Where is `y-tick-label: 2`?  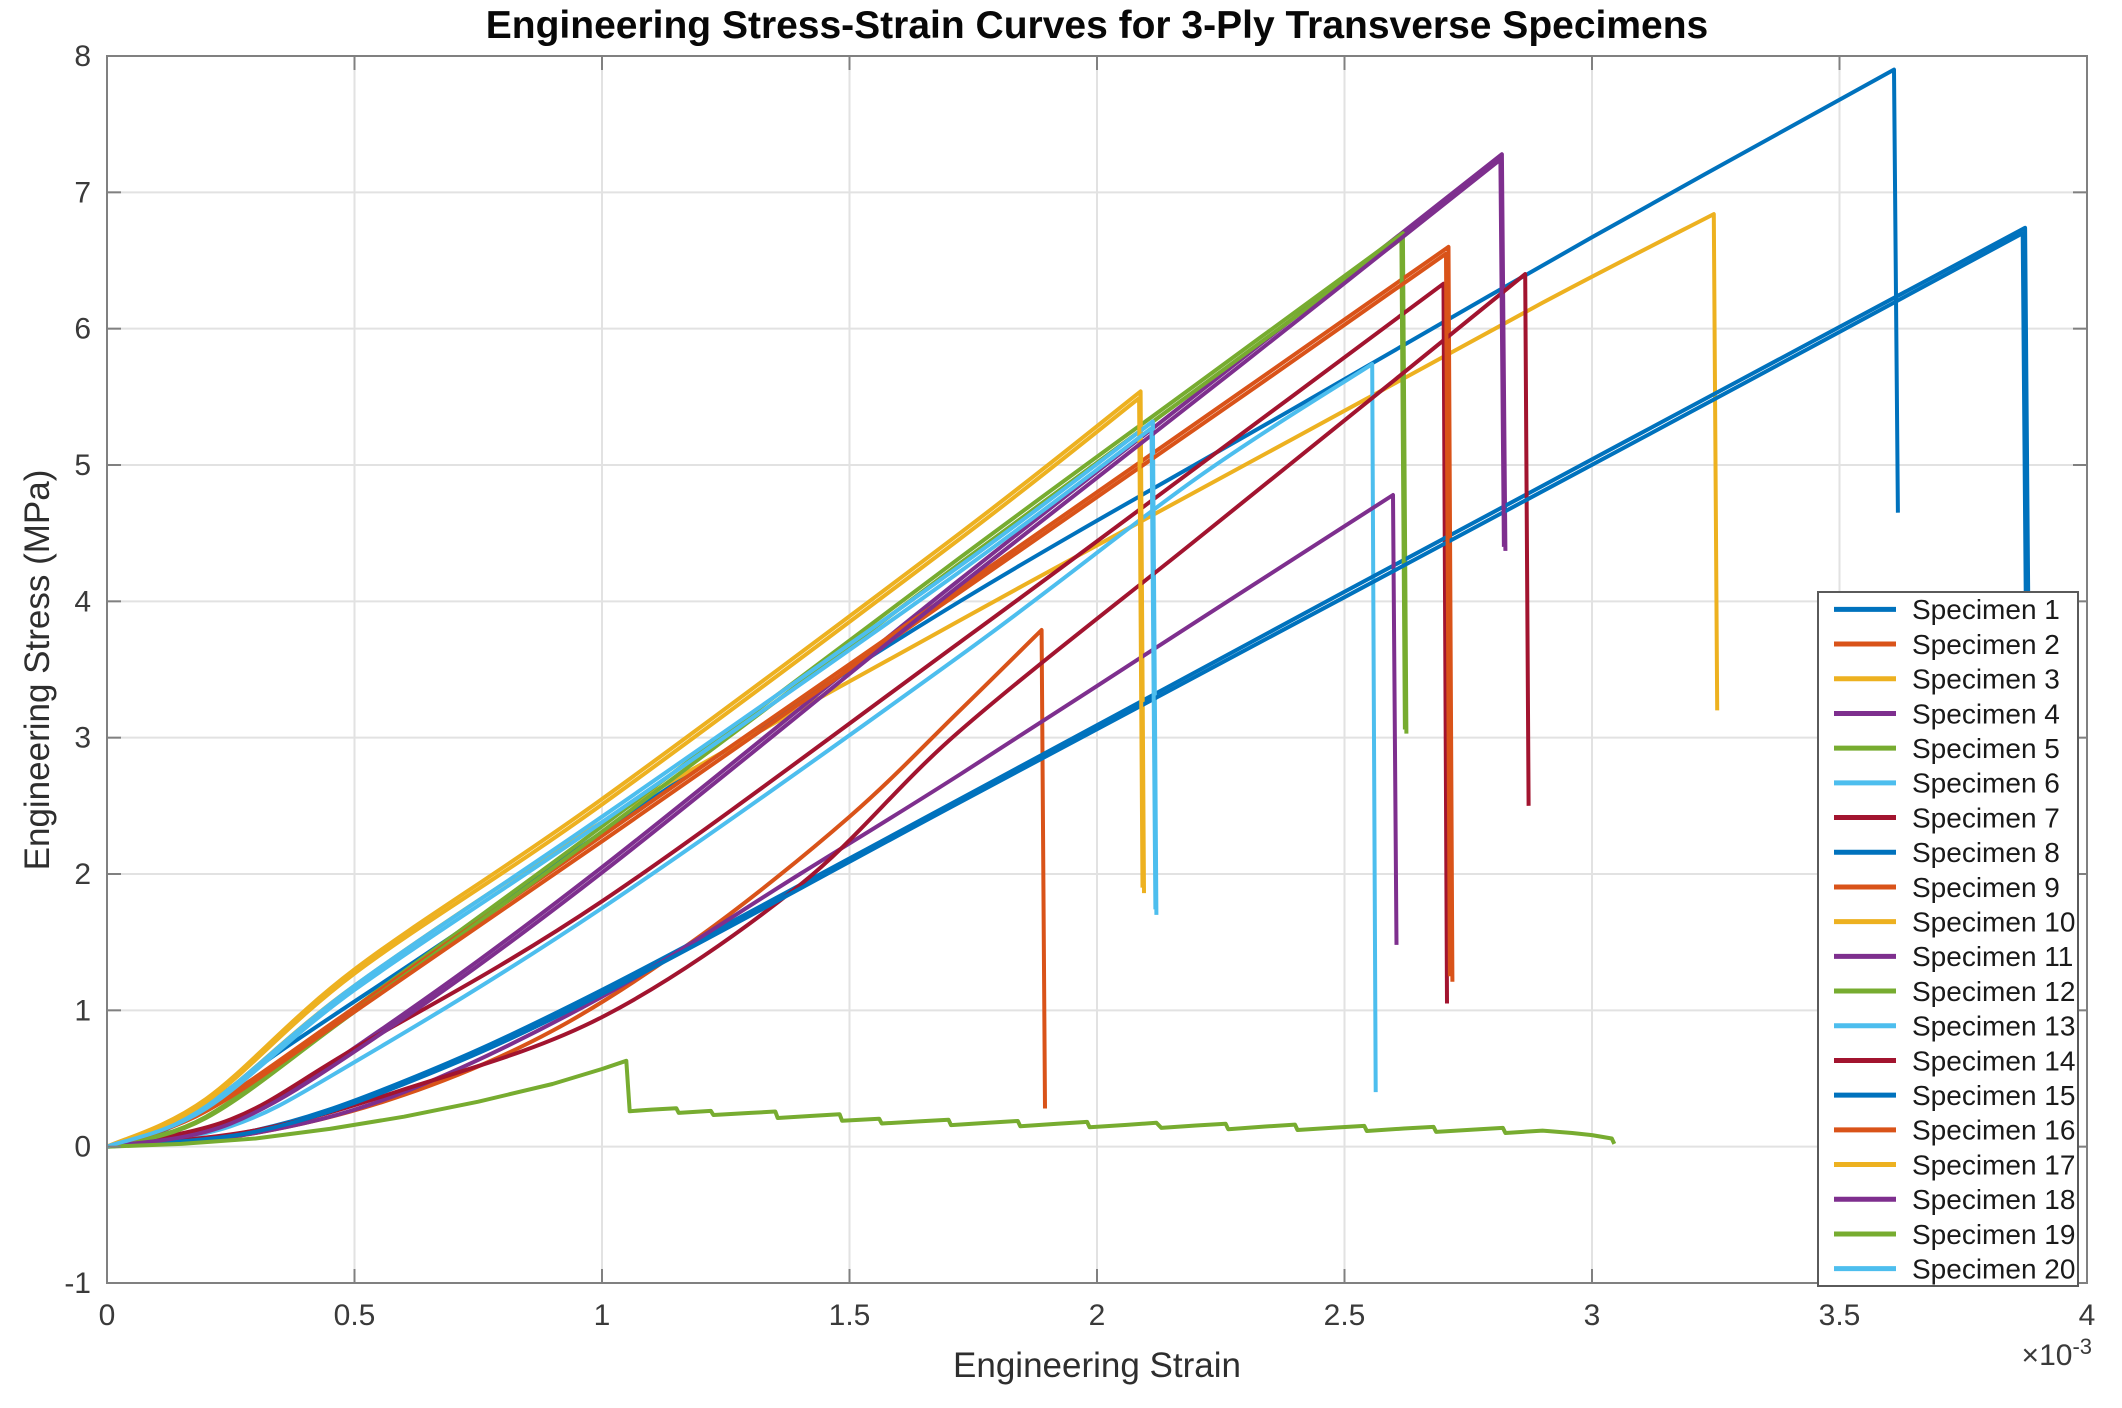 y-tick-label: 2 is located at coordinates (82, 874).